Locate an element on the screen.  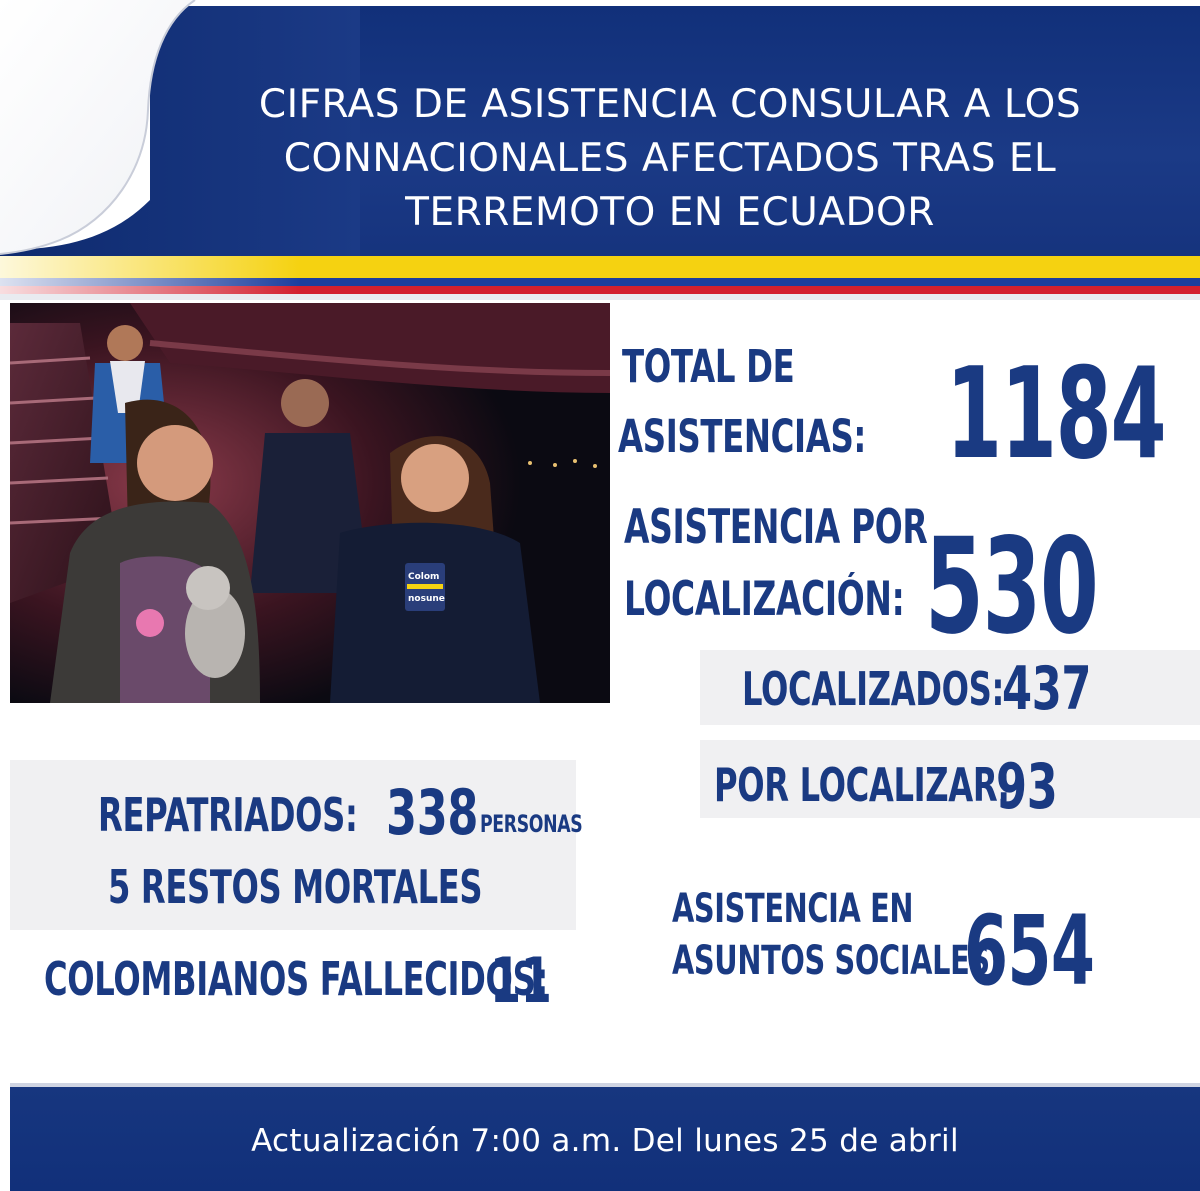
localizacion-label-line-2: LOCALIZACIÓN: is located at coordinates (764, 599).